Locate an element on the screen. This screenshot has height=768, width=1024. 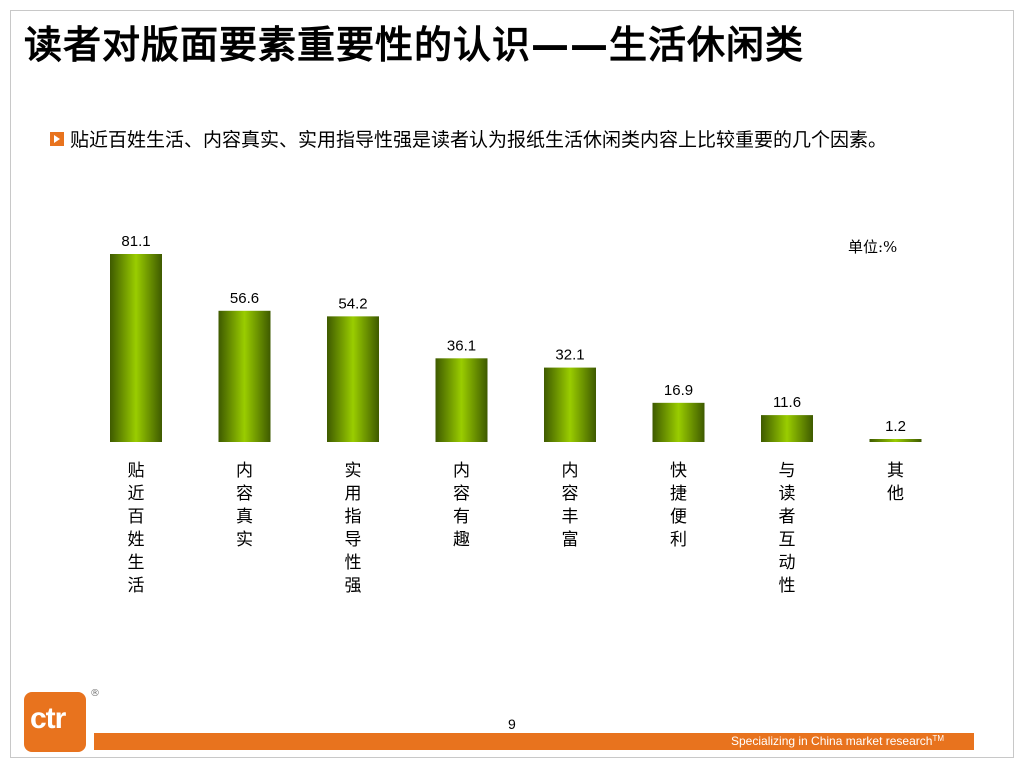
bar-value-label: 32.1 is located at coordinates (569, 355).